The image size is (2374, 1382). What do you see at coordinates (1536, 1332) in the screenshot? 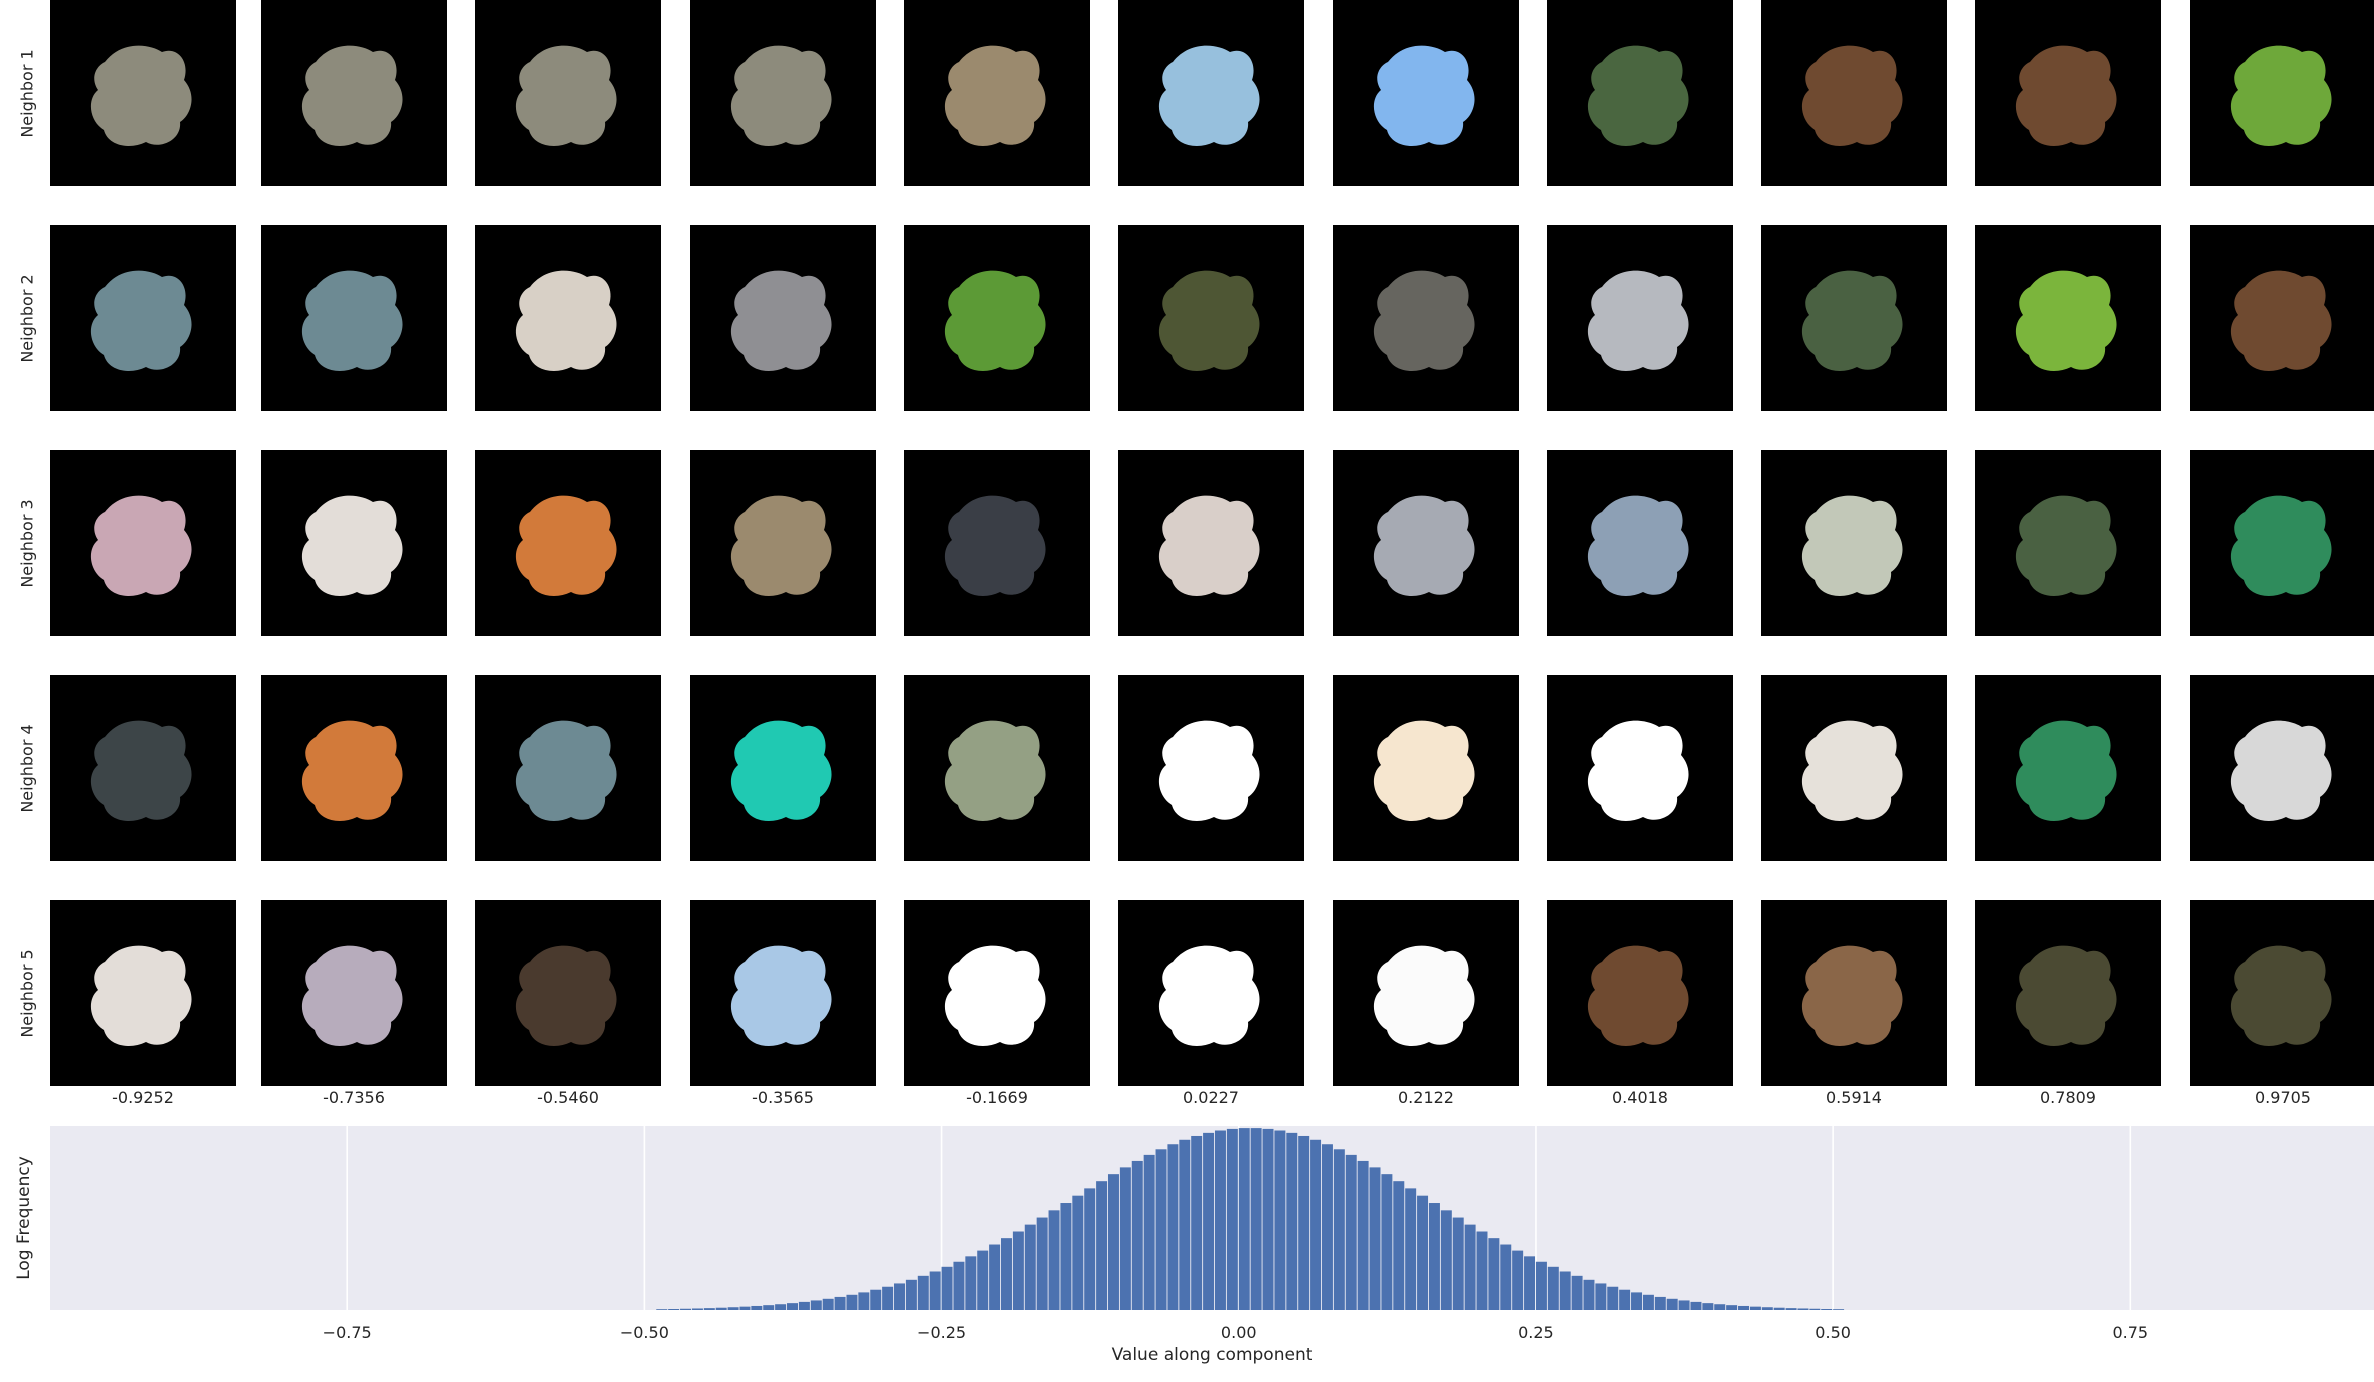
I see `x-tick-label: 0.25` at bounding box center [1536, 1332].